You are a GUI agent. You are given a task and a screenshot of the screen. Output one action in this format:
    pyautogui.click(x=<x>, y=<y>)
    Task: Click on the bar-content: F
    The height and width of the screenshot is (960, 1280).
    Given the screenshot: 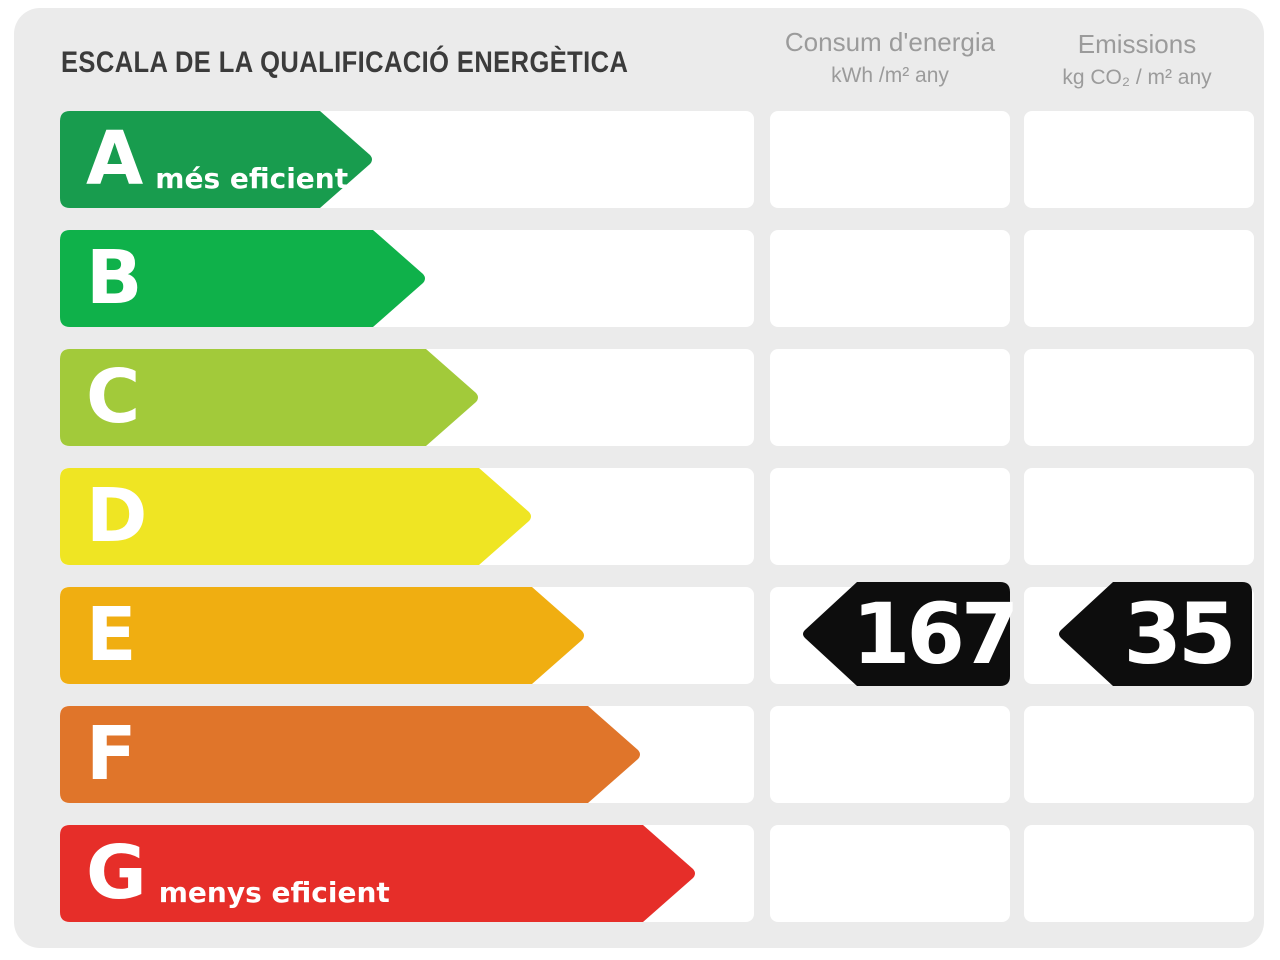 What is the action you would take?
    pyautogui.click(x=104, y=754)
    